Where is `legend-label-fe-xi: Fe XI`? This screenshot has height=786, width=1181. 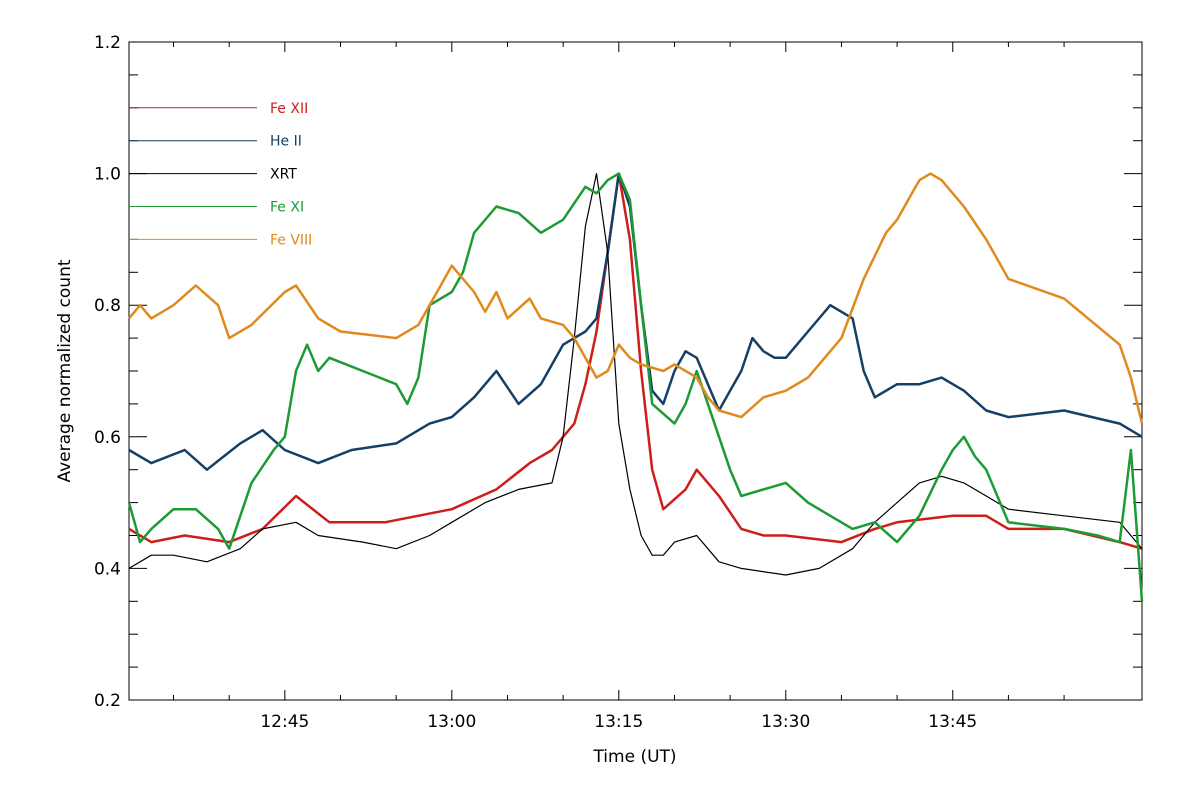
legend-label-fe-xi: Fe XI is located at coordinates (287, 208).